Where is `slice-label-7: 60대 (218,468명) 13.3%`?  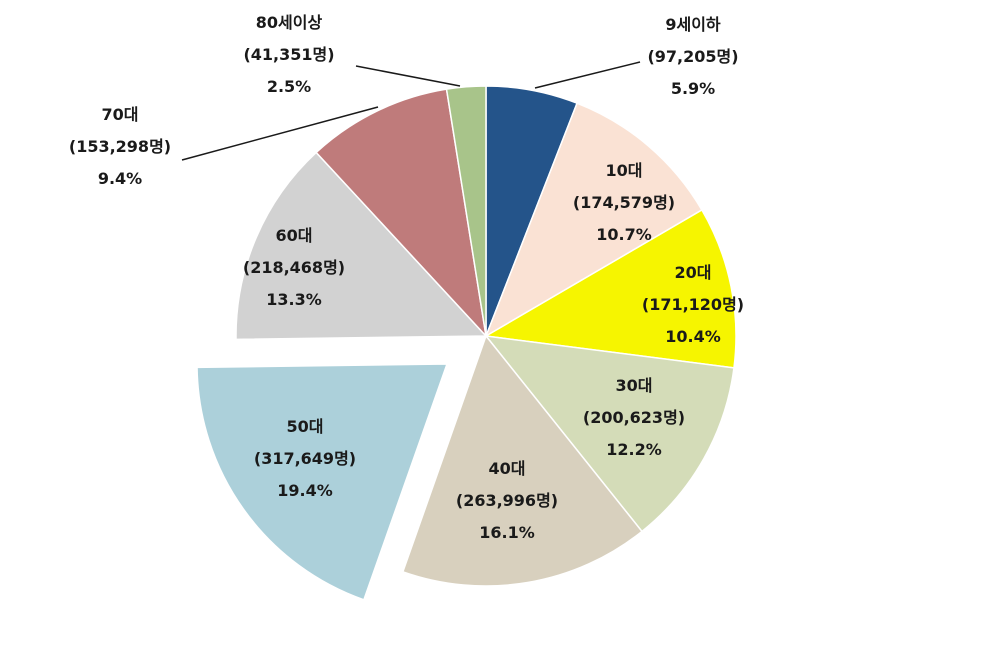 slice-label-7: 60대 (218,468명) 13.3% is located at coordinates (294, 267).